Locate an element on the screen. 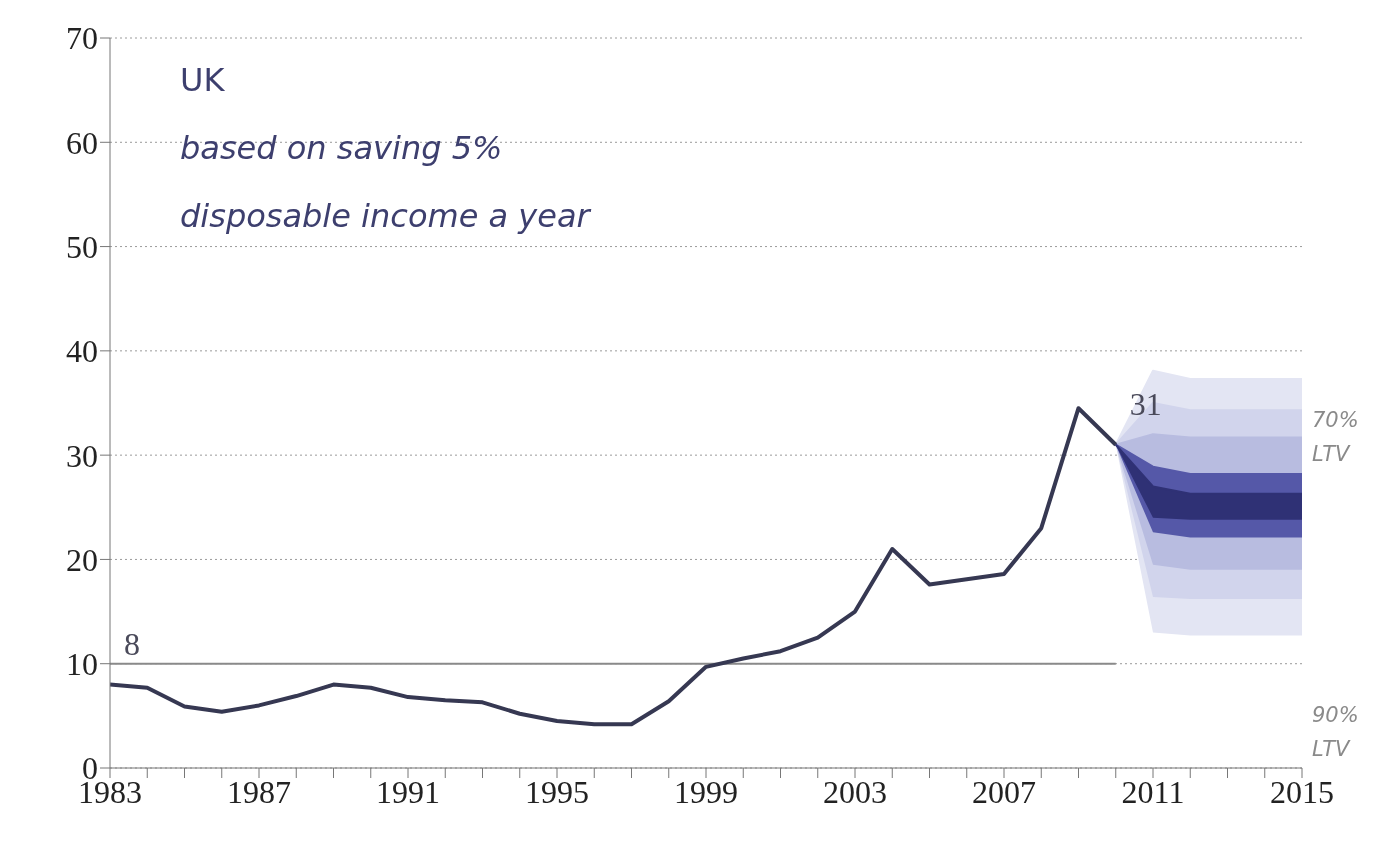  y-tick-label: 20 is located at coordinates (82, 559).